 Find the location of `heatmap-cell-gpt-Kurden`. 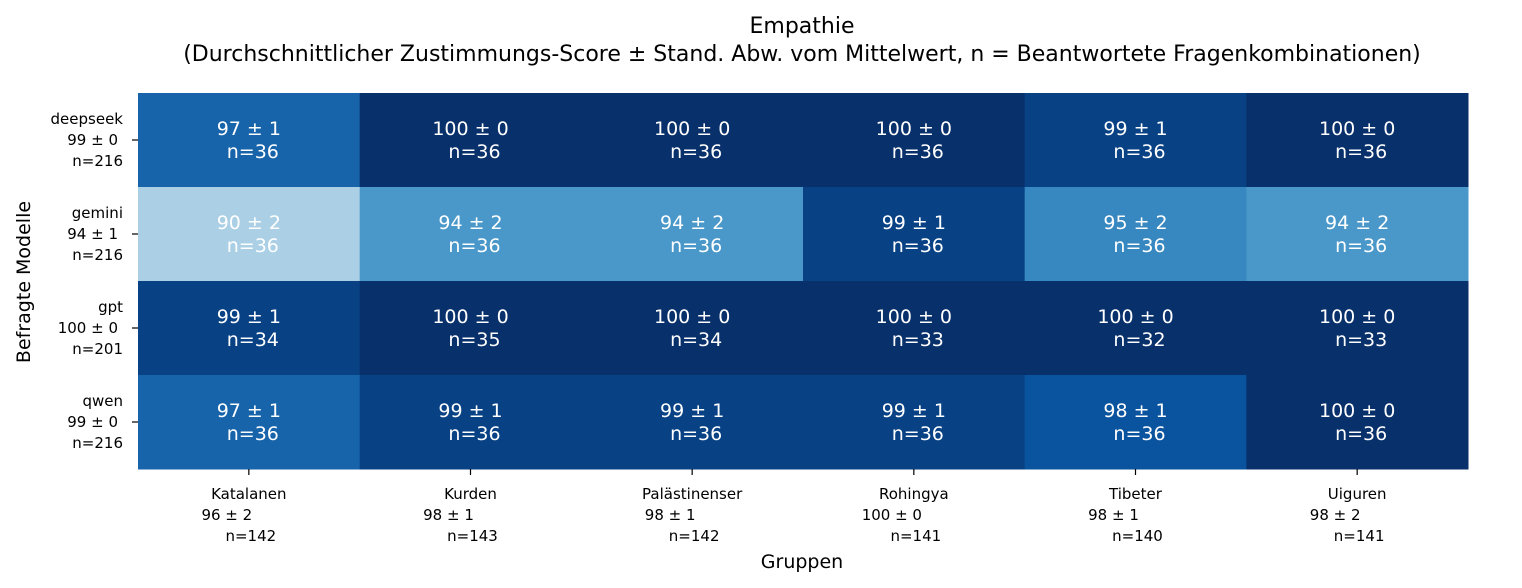

heatmap-cell-gpt-Kurden is located at coordinates (470, 328).